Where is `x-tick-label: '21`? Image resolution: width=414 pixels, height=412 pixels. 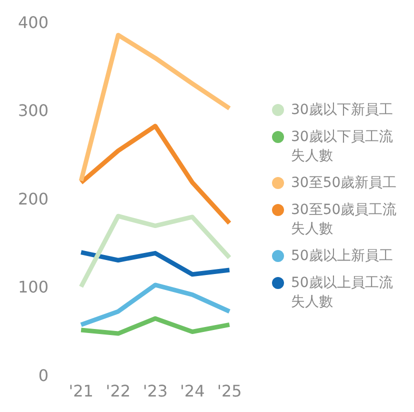 x-tick-label: '21 is located at coordinates (81, 391).